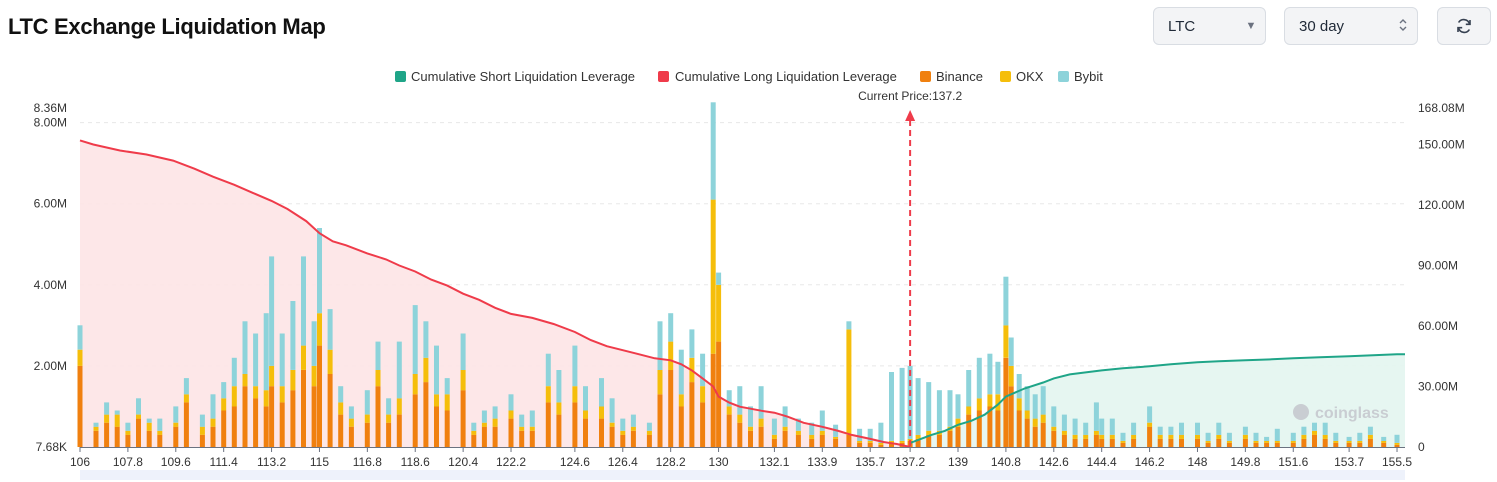 Image resolution: width=1497 pixels, height=482 pixels. Describe the element at coordinates (910, 96) in the screenshot. I see `current-price-label: Current Price:137.2` at that location.